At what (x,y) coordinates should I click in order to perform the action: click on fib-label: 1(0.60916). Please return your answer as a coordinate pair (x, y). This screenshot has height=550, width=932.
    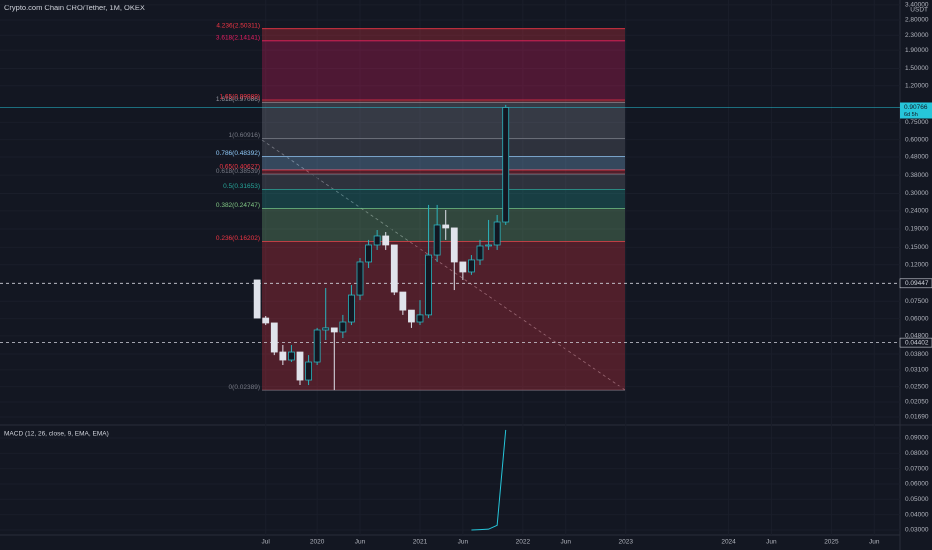
    Looking at the image, I should click on (244, 135).